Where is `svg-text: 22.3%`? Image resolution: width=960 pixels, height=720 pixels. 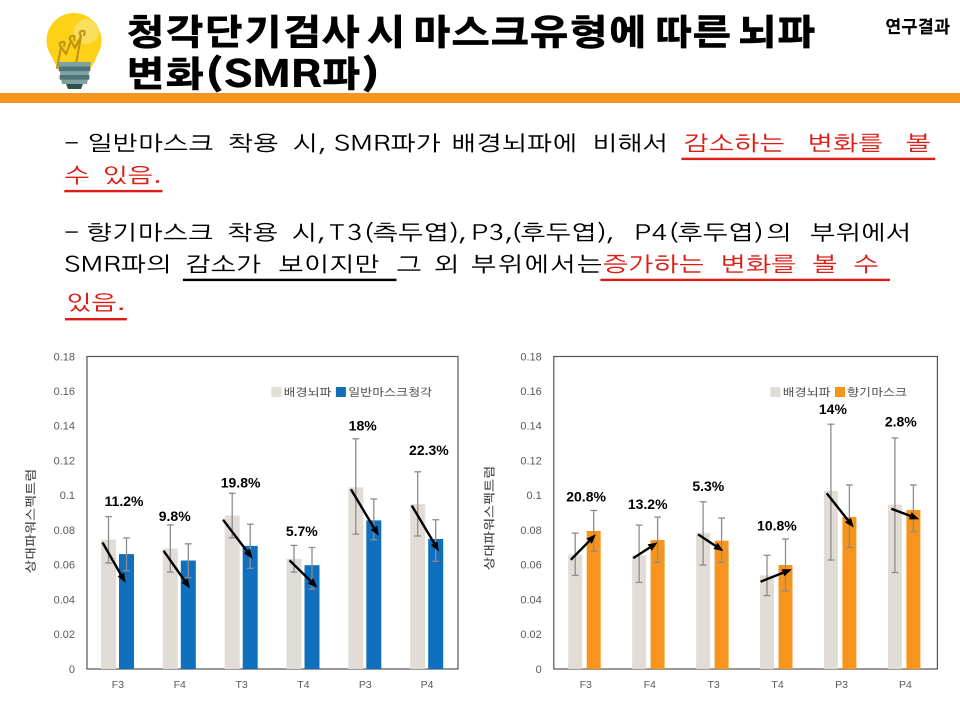 svg-text: 22.3% is located at coordinates (429, 450).